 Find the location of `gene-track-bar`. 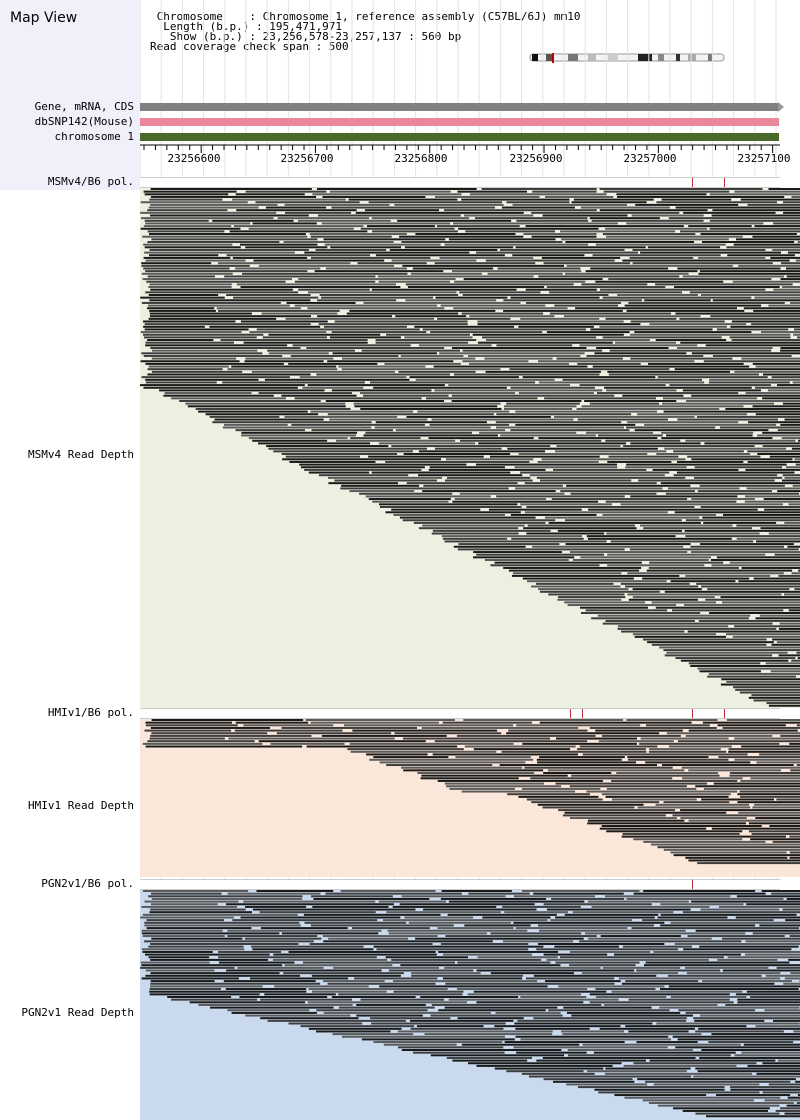

gene-track-bar is located at coordinates (459, 107).